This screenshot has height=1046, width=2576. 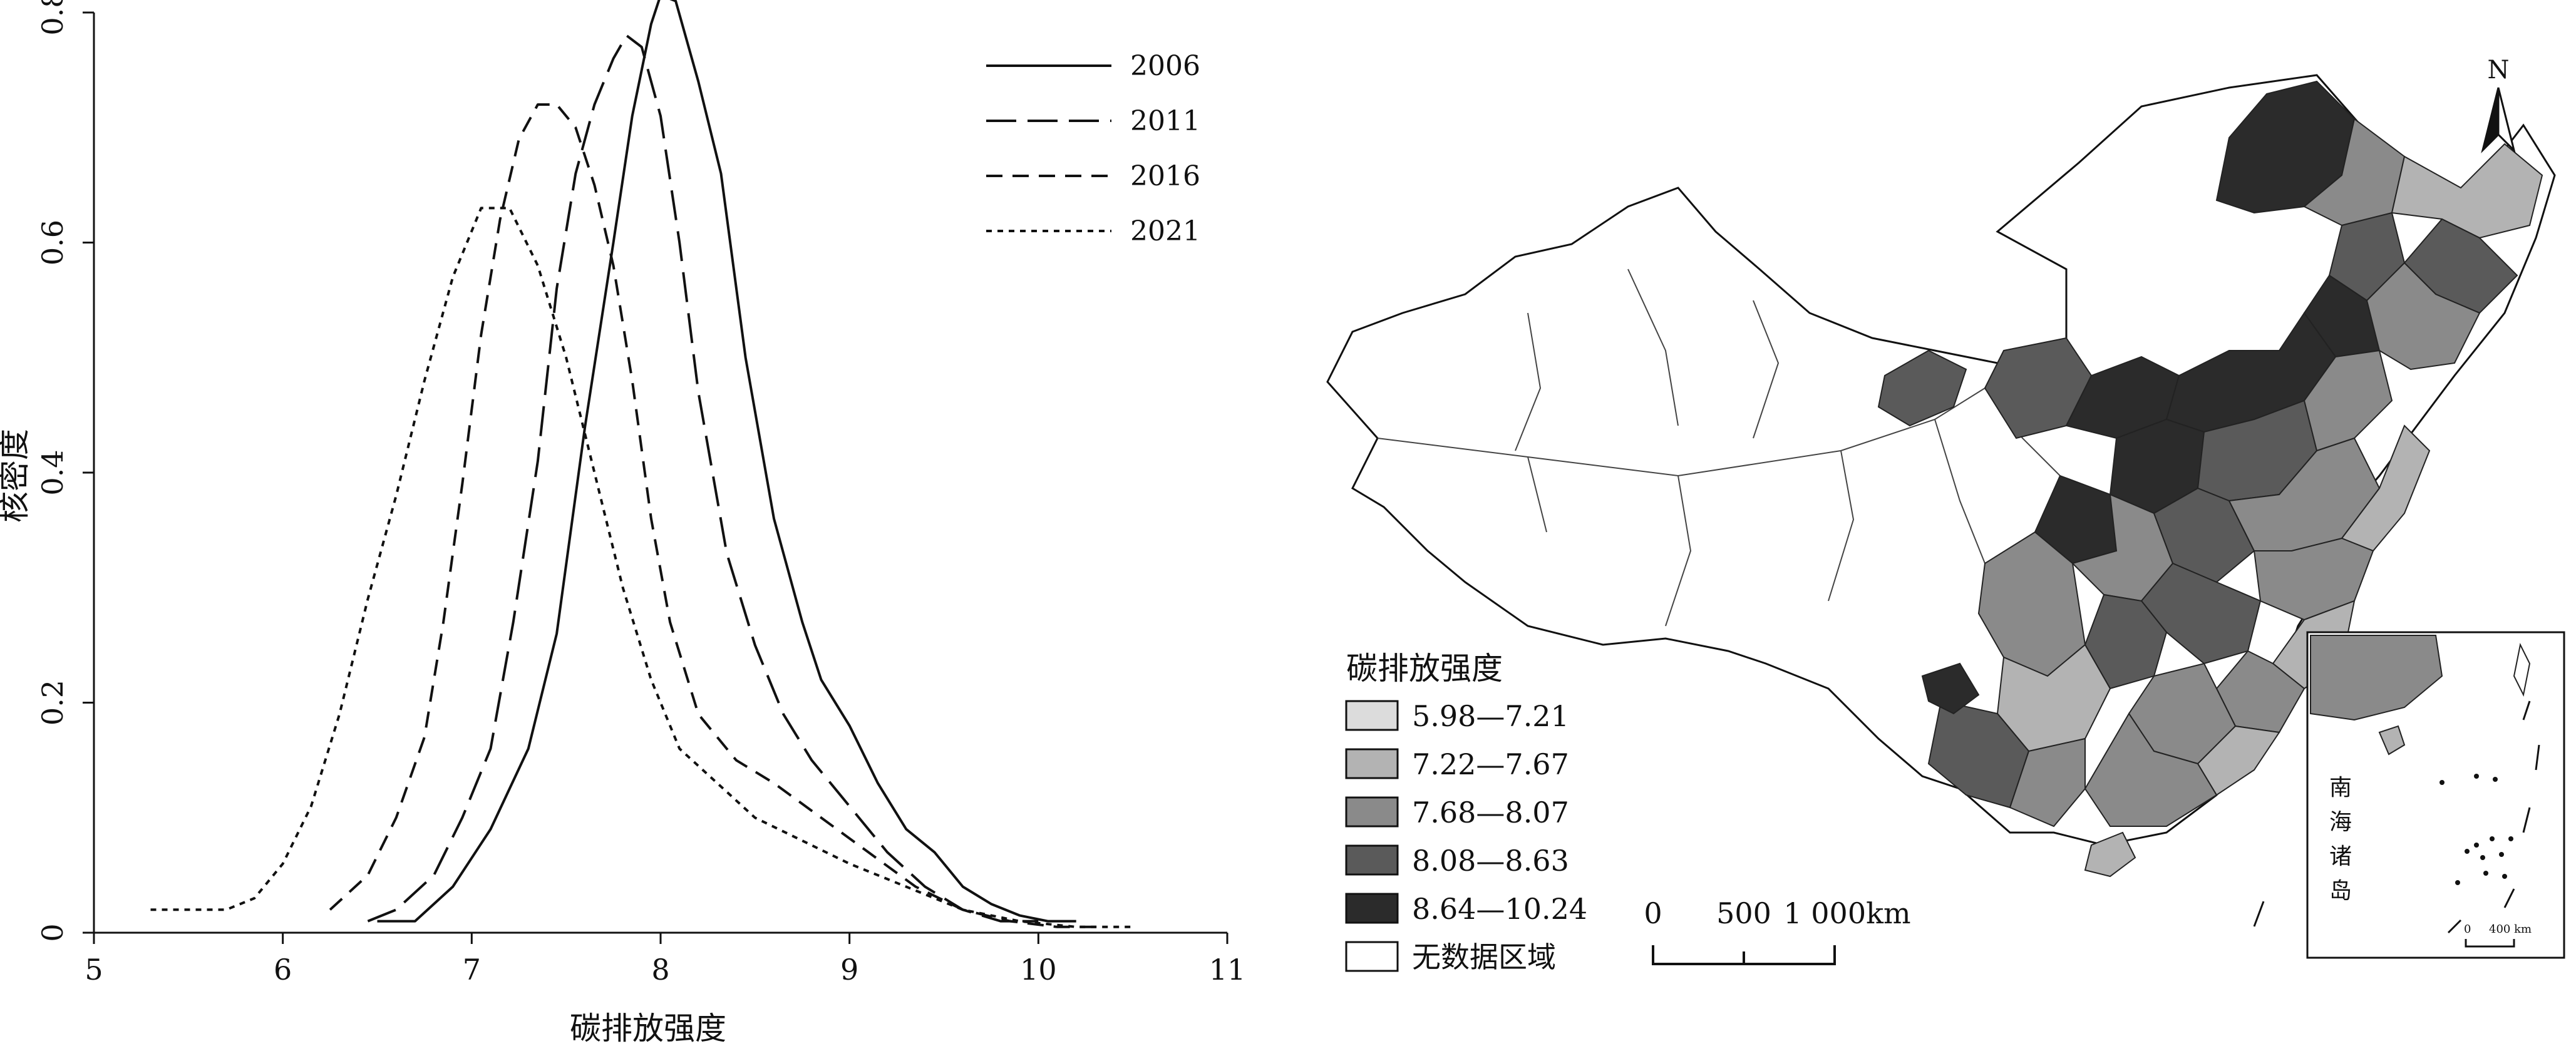 What do you see at coordinates (16, 476) in the screenshot?
I see `y-axis-title: 核密度` at bounding box center [16, 476].